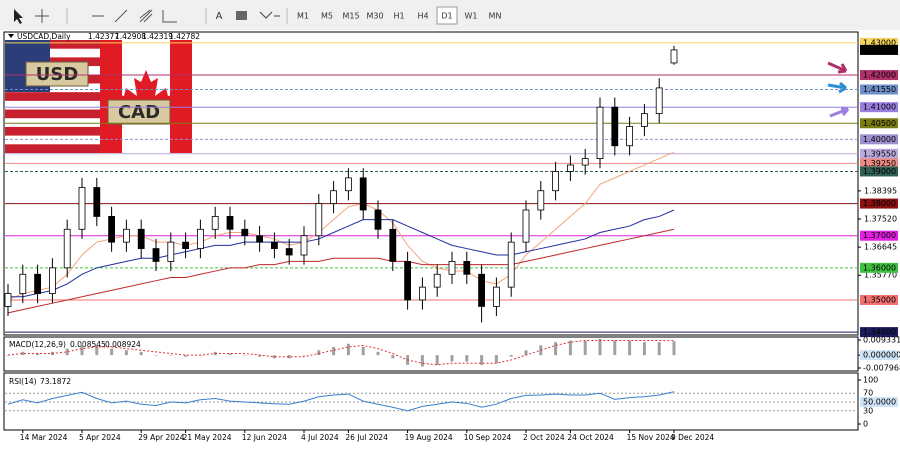  I want to click on macd-tick-label: 0.000000, so click(881, 355).